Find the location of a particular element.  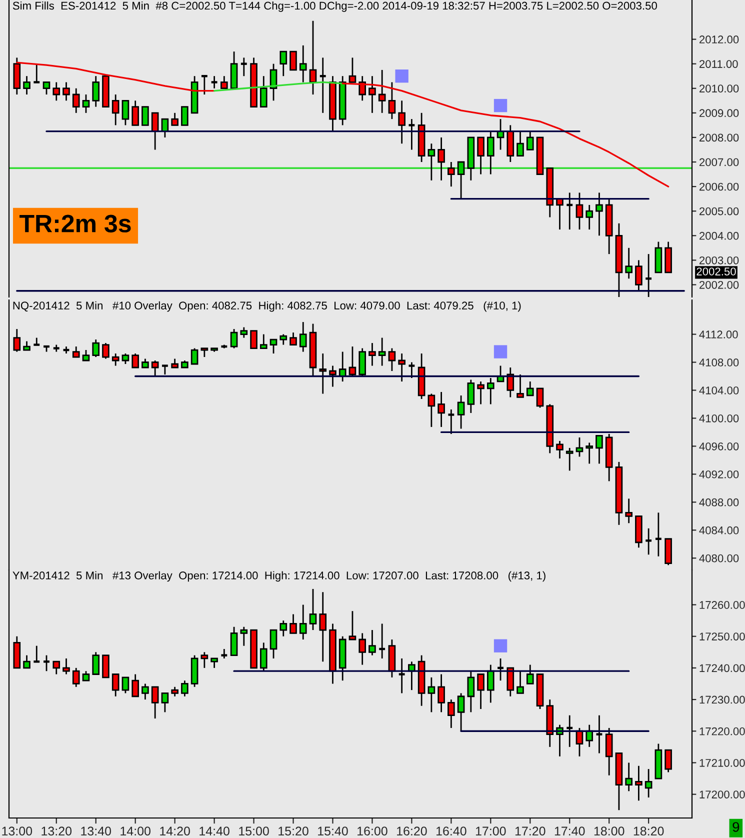

y-tick-label: 17230.00 is located at coordinates (722, 700).